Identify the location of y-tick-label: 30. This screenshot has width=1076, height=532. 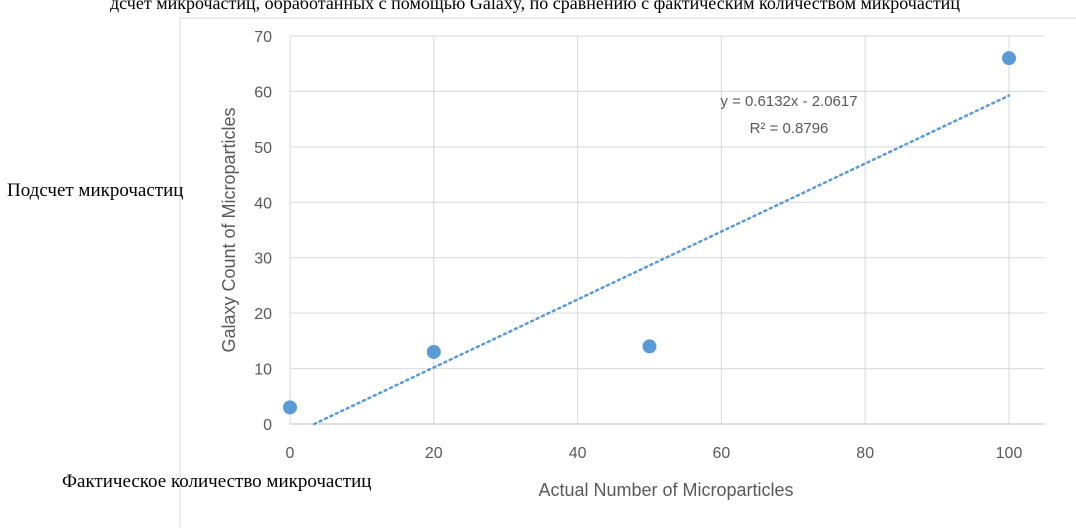
(263, 259).